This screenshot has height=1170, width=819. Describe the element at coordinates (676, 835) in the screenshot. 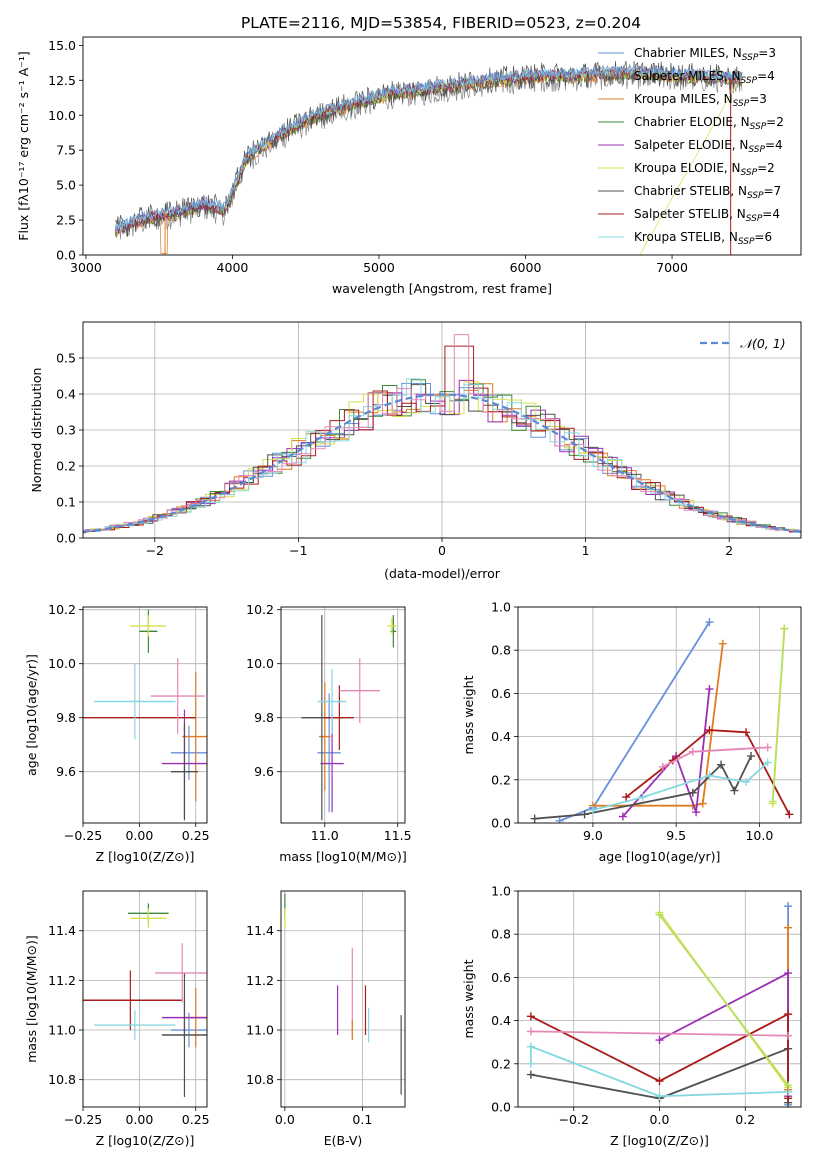

I see `x-tick-label: 9.5` at that location.